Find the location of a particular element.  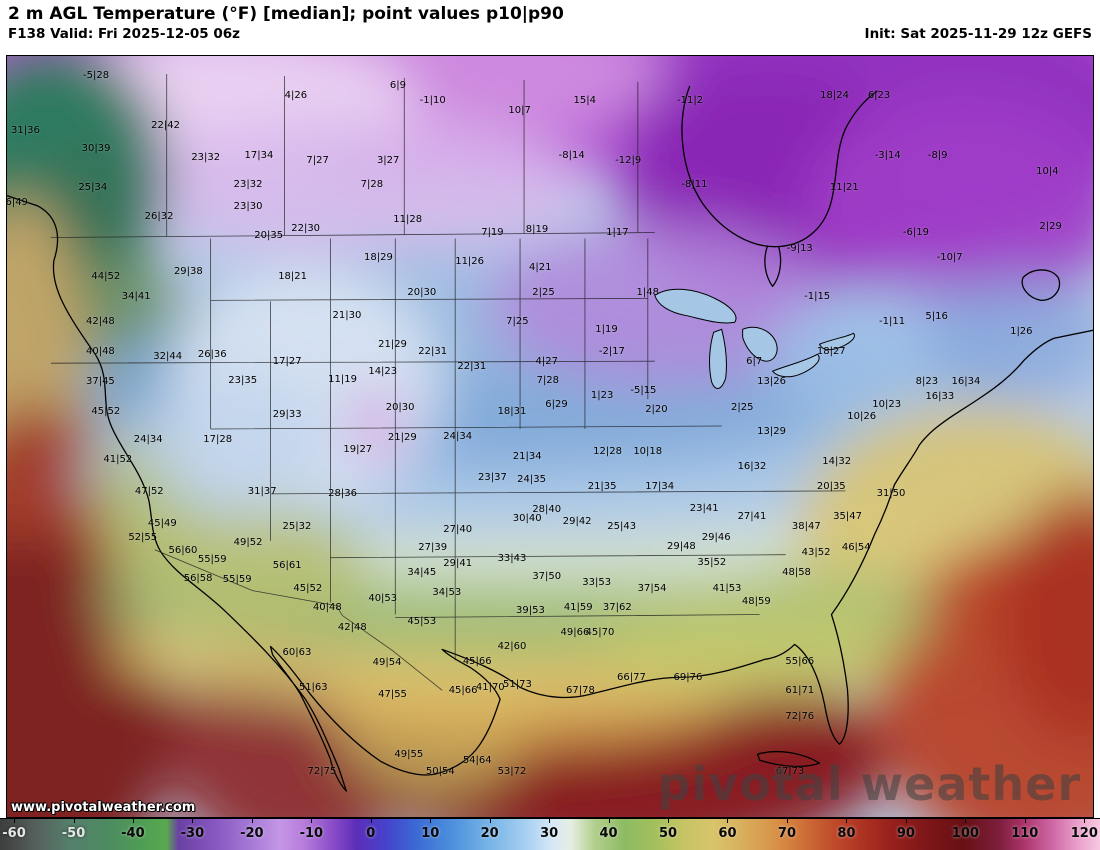

station-value: 40|53 is located at coordinates (383, 598).